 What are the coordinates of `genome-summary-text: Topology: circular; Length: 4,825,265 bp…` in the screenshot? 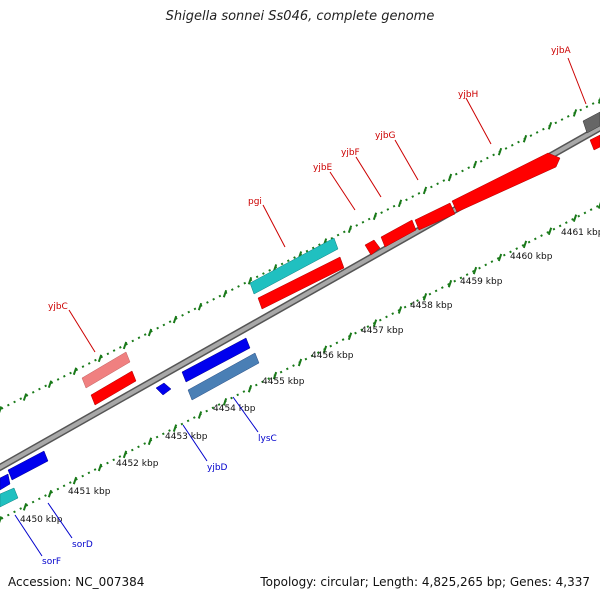 It's located at (425, 582).